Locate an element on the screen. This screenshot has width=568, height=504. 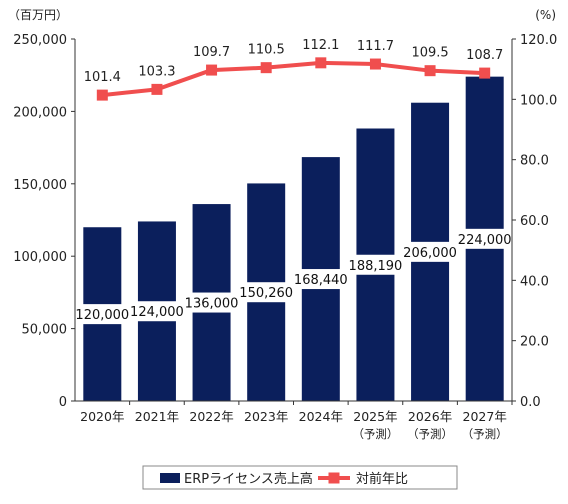
left-axis-tick-label: 100,000 is located at coordinates (40, 257).